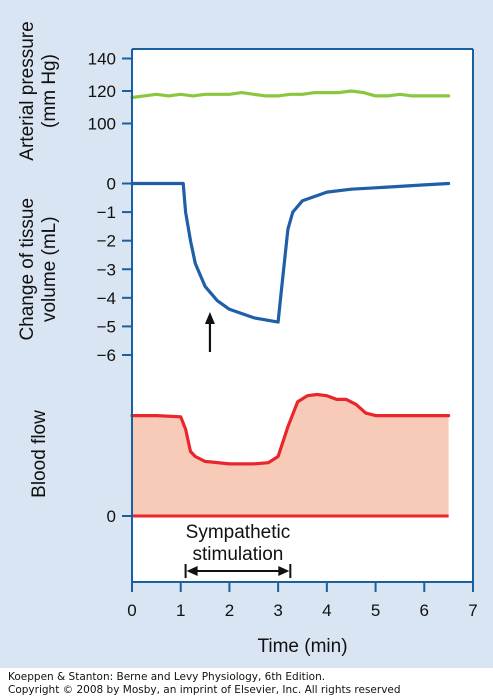  I want to click on arterial-pressure-ylabel-line: Arterial pressure, so click(27, 90).